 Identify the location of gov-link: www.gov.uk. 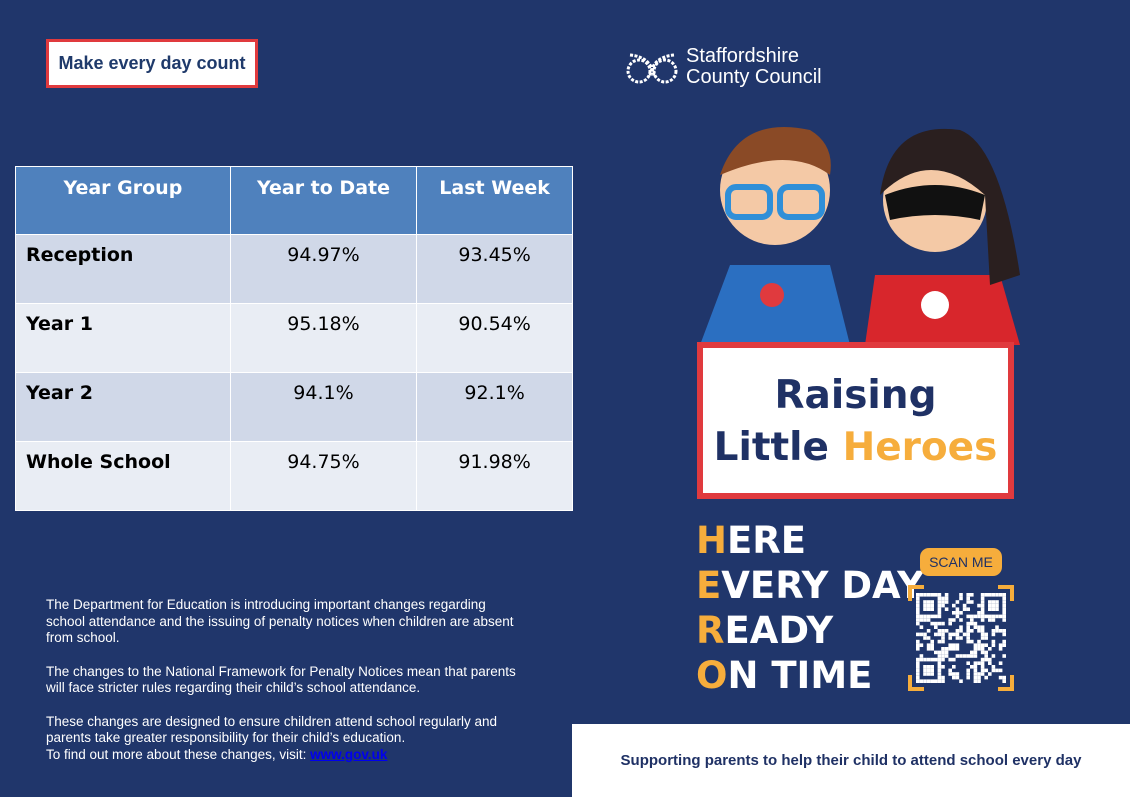
(349, 754).